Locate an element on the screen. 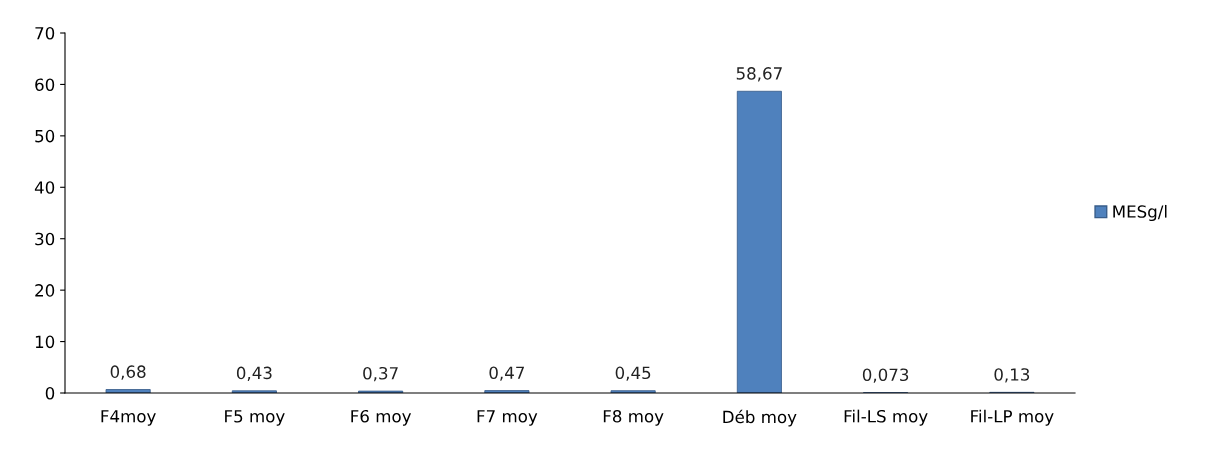 This screenshot has width=1220, height=457. x-tick-label: F4moy is located at coordinates (128, 418).